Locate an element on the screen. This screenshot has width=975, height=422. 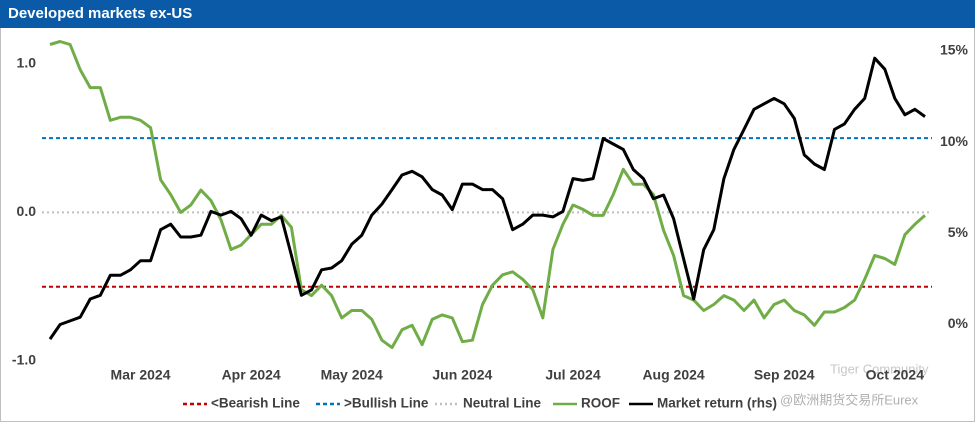
y2-tick-label: 15% is located at coordinates (954, 50).